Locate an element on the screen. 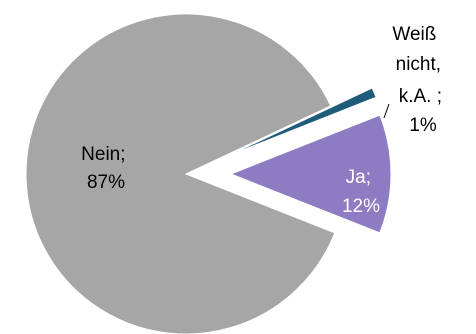  pie-slice-ja is located at coordinates (310, 174).